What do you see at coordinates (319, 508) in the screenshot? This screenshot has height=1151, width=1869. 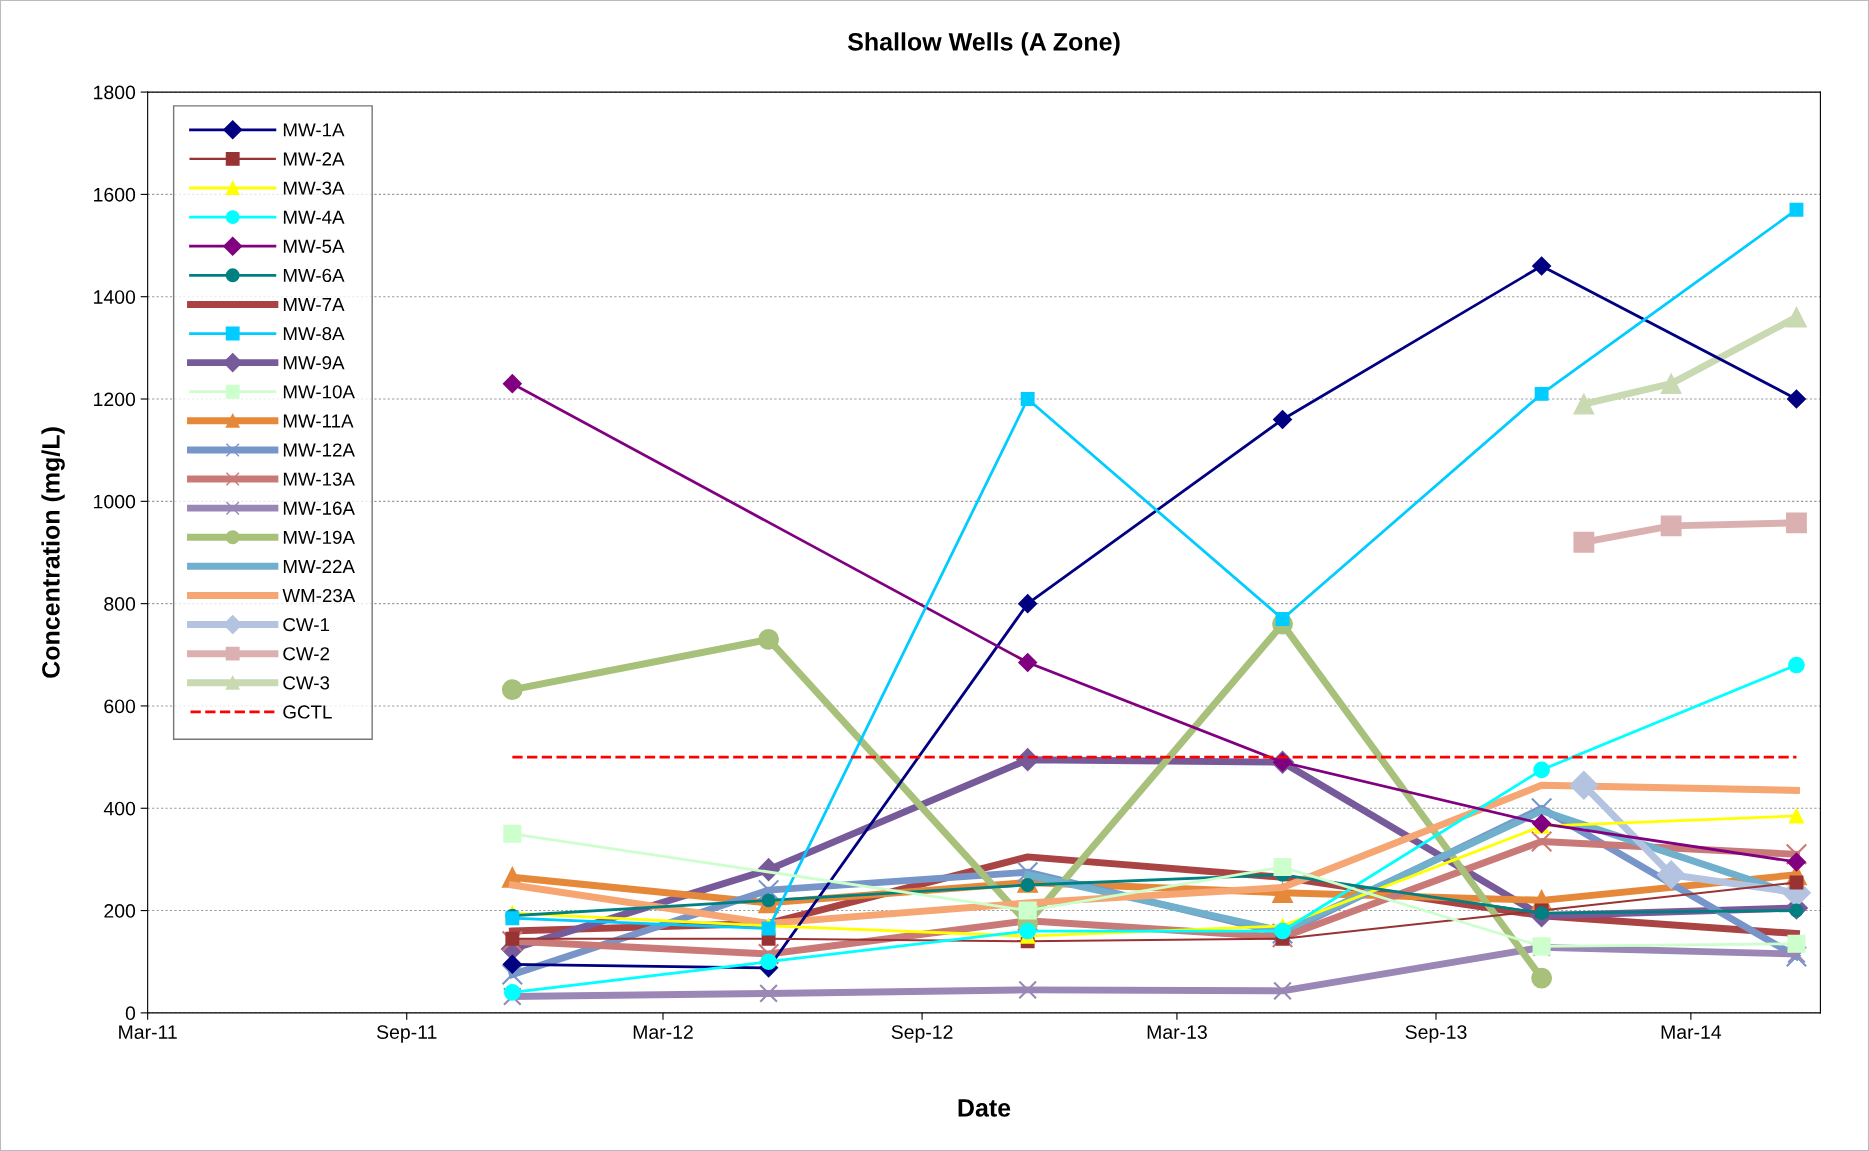 I see `legend-label: MW-16A` at bounding box center [319, 508].